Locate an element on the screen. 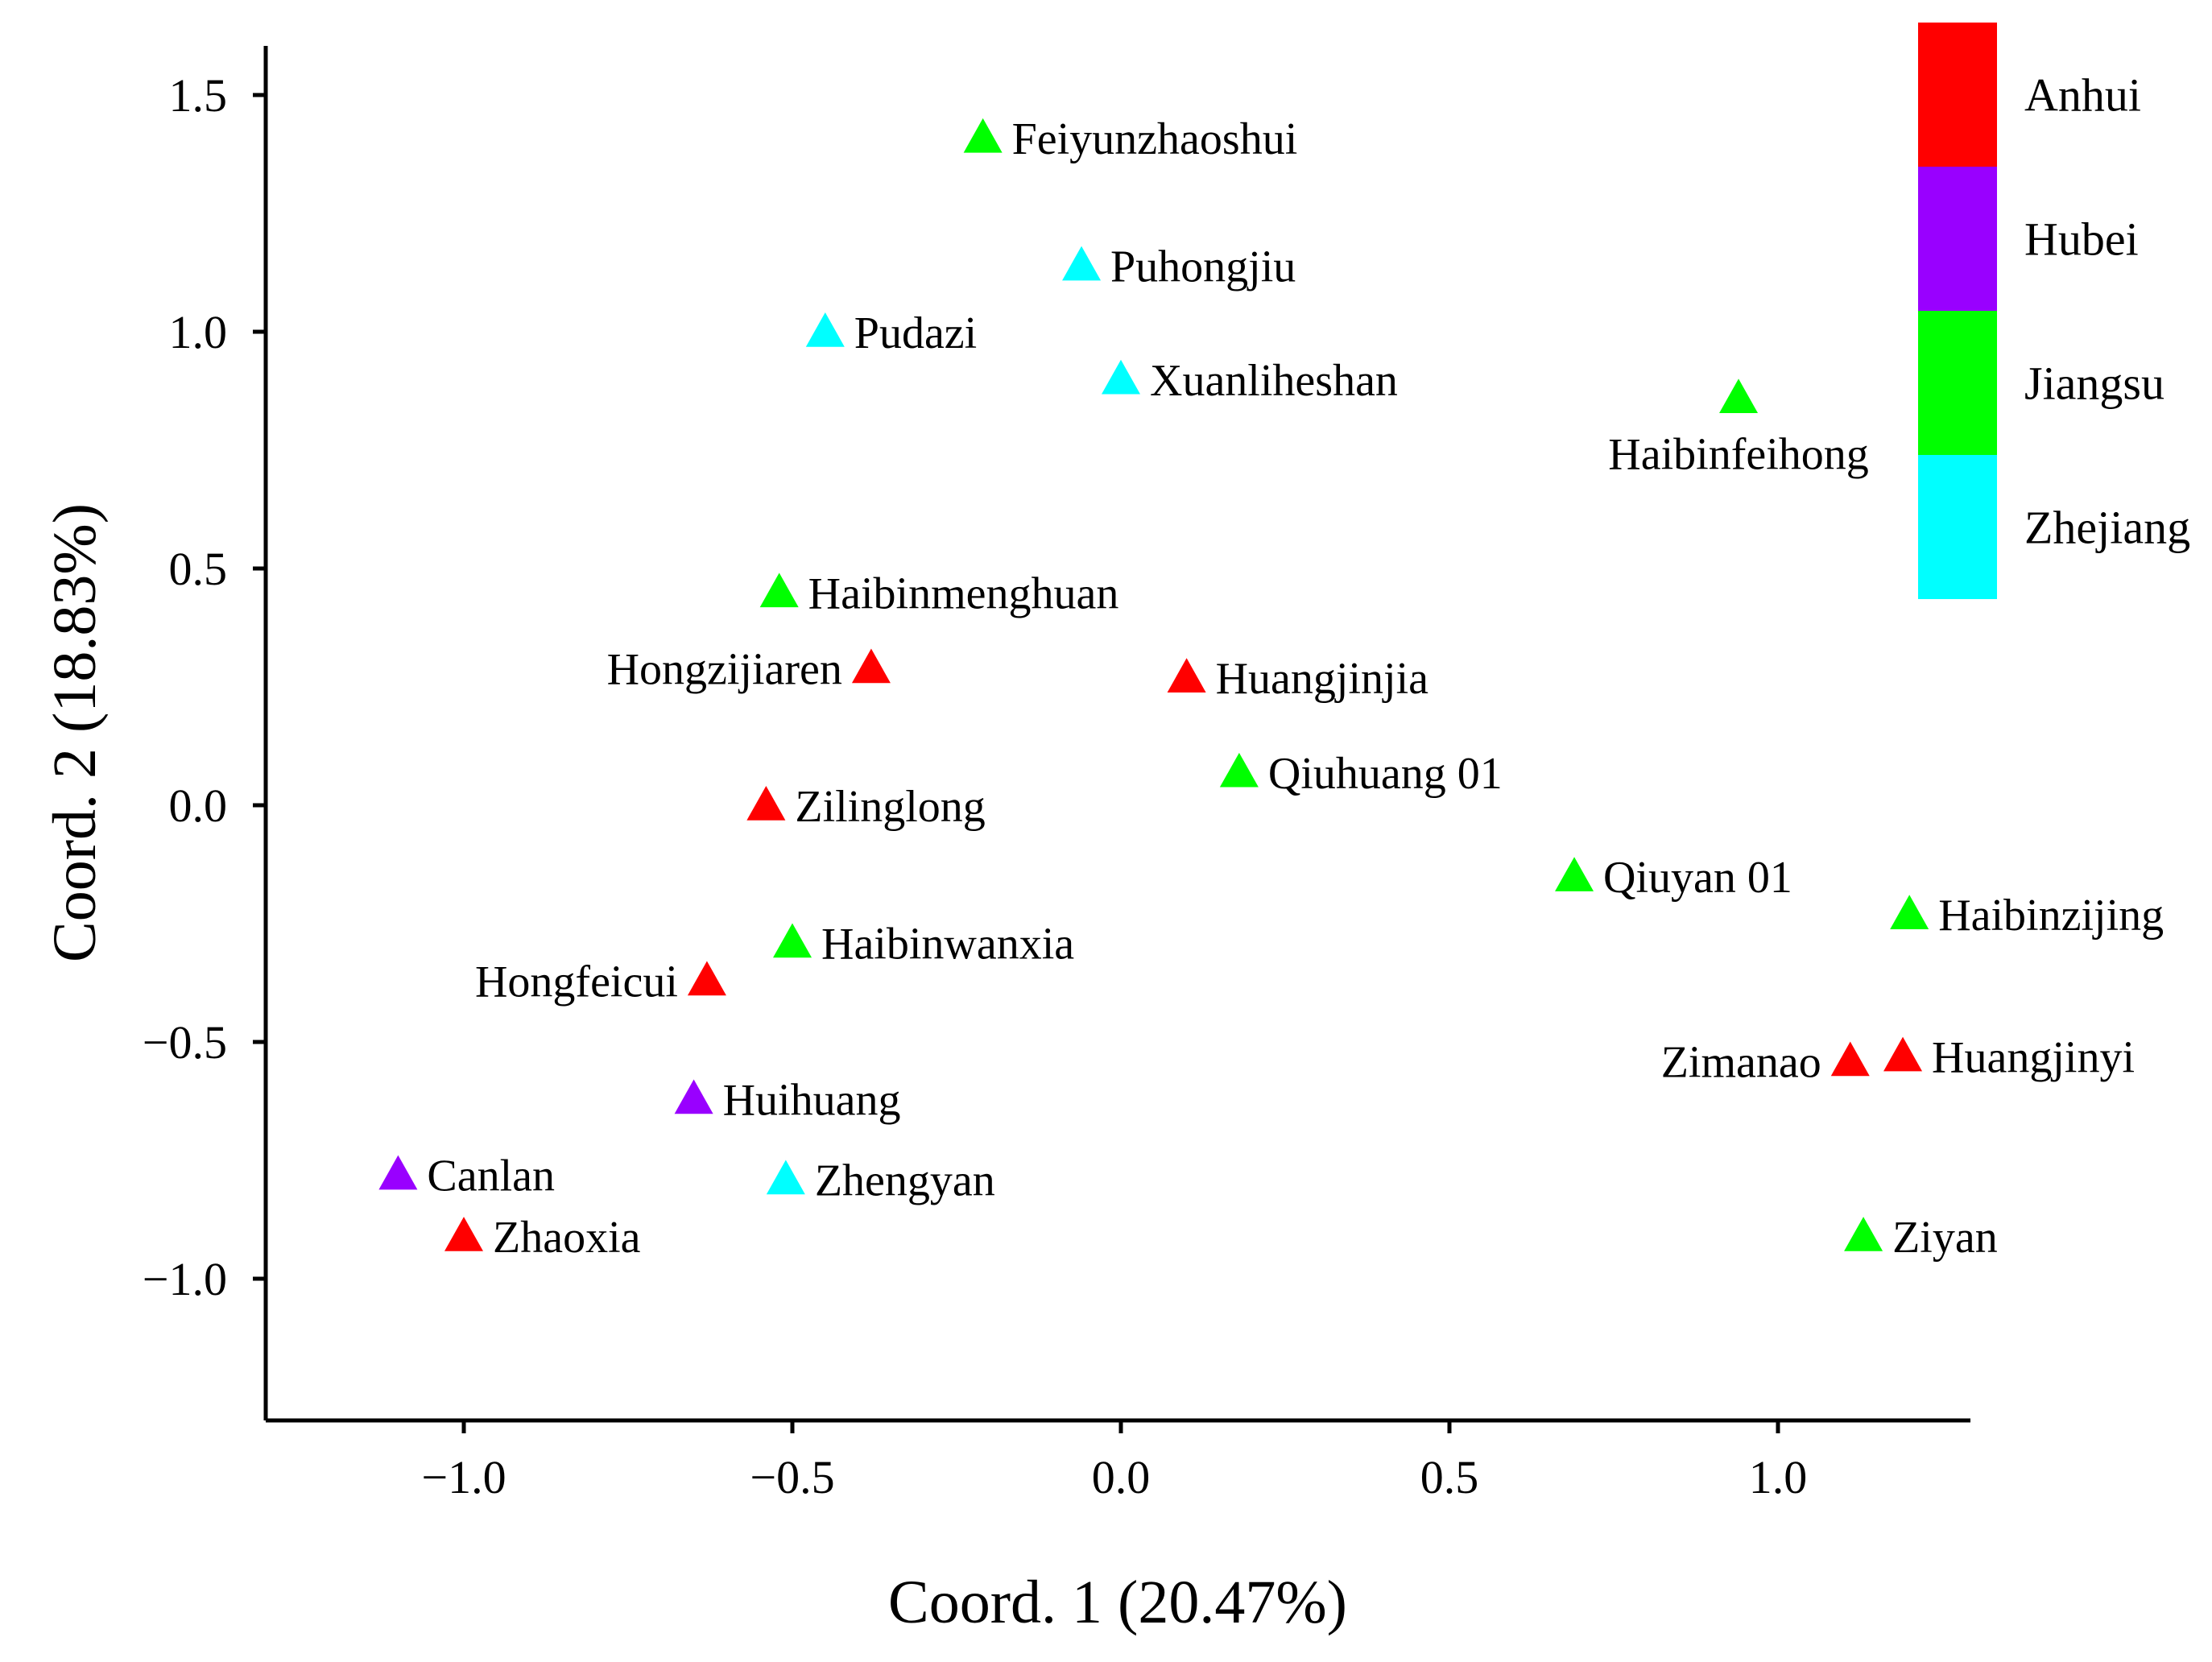 The image size is (2212, 1662). legend-item-zhejiang: Zhejiang is located at coordinates (2054, 527).